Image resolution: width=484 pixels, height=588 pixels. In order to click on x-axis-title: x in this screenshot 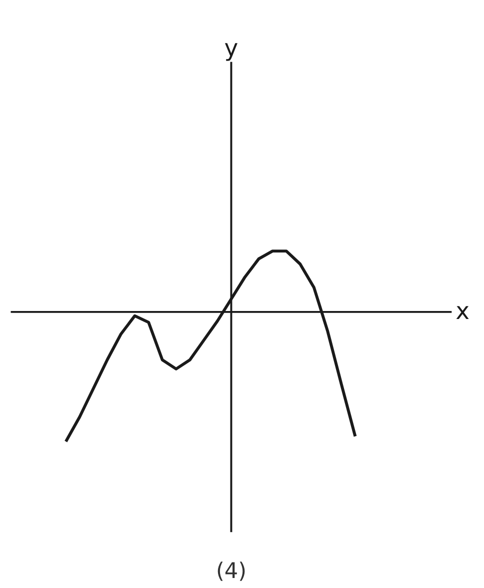, I will do `click(463, 310)`.